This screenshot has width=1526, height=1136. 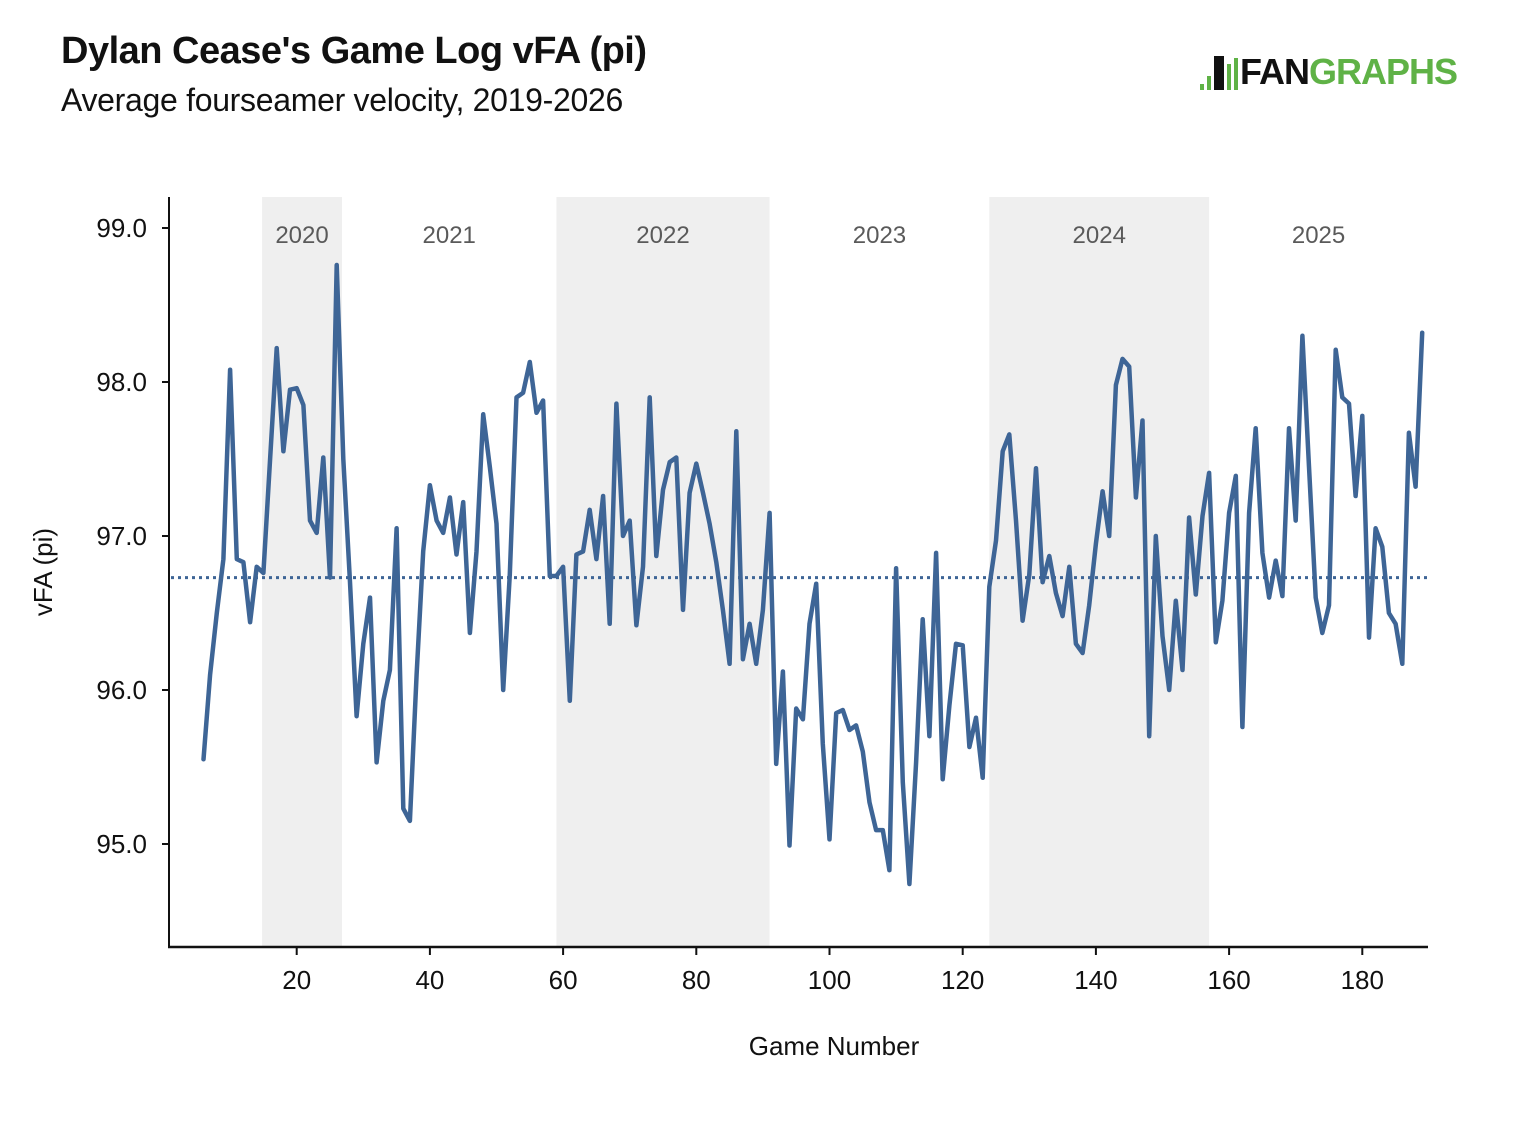 What do you see at coordinates (1095, 980) in the screenshot?
I see `x-tick-label: 140` at bounding box center [1095, 980].